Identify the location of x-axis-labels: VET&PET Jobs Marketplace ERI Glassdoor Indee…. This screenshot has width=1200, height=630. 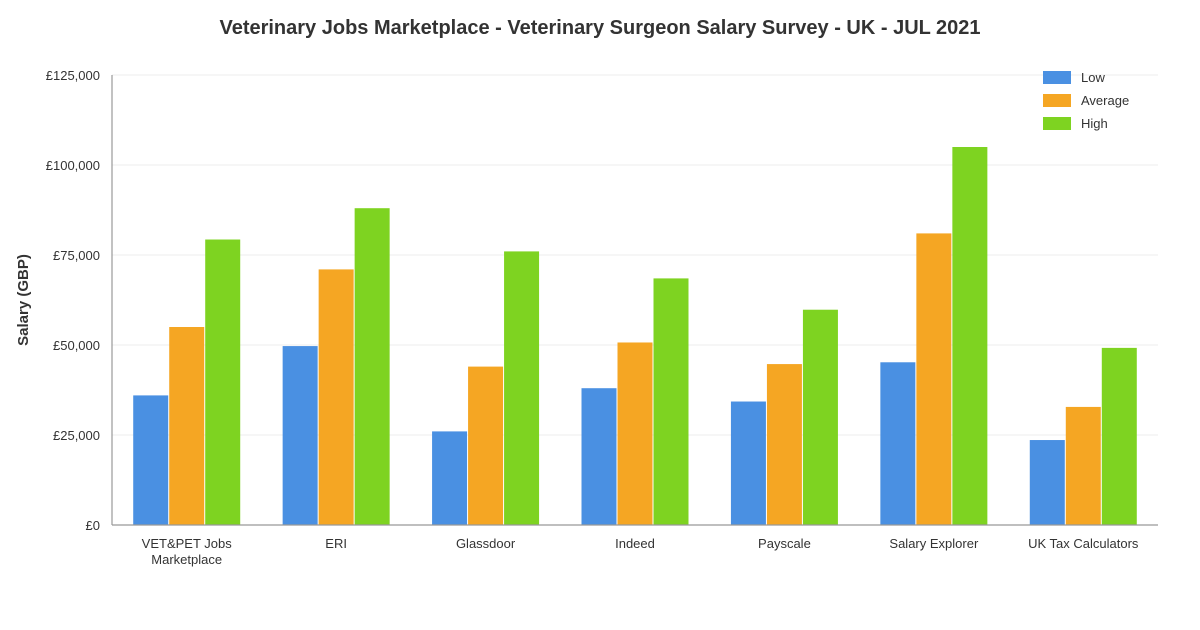
(640, 551).